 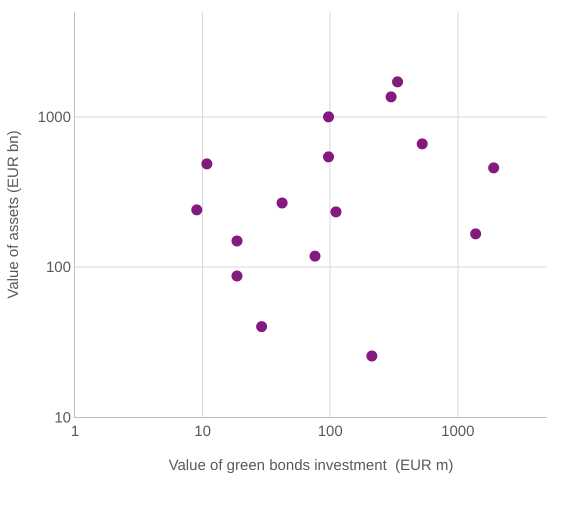 I want to click on y-tick-label: 10, so click(x=62, y=417).